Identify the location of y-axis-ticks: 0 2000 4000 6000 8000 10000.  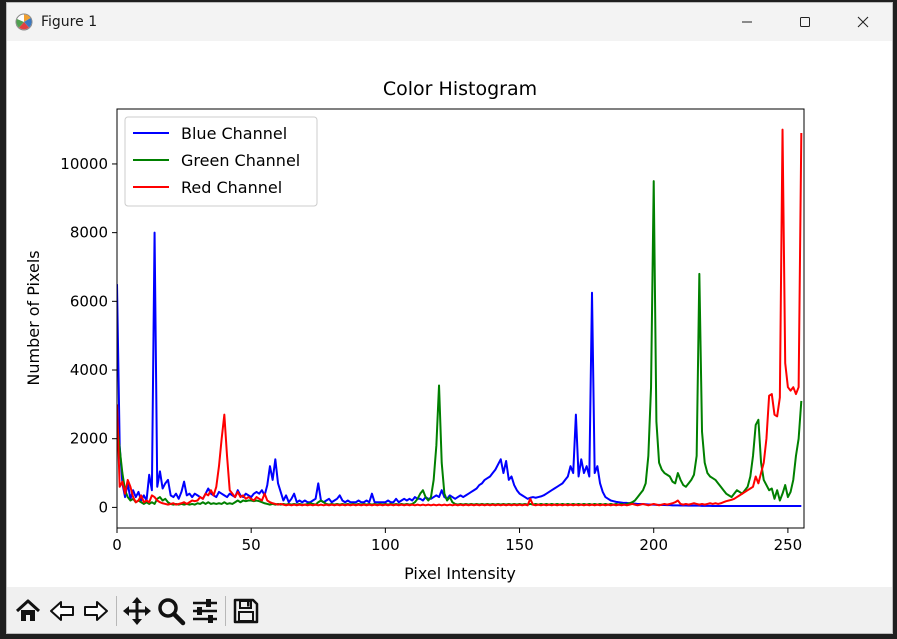
(88, 335).